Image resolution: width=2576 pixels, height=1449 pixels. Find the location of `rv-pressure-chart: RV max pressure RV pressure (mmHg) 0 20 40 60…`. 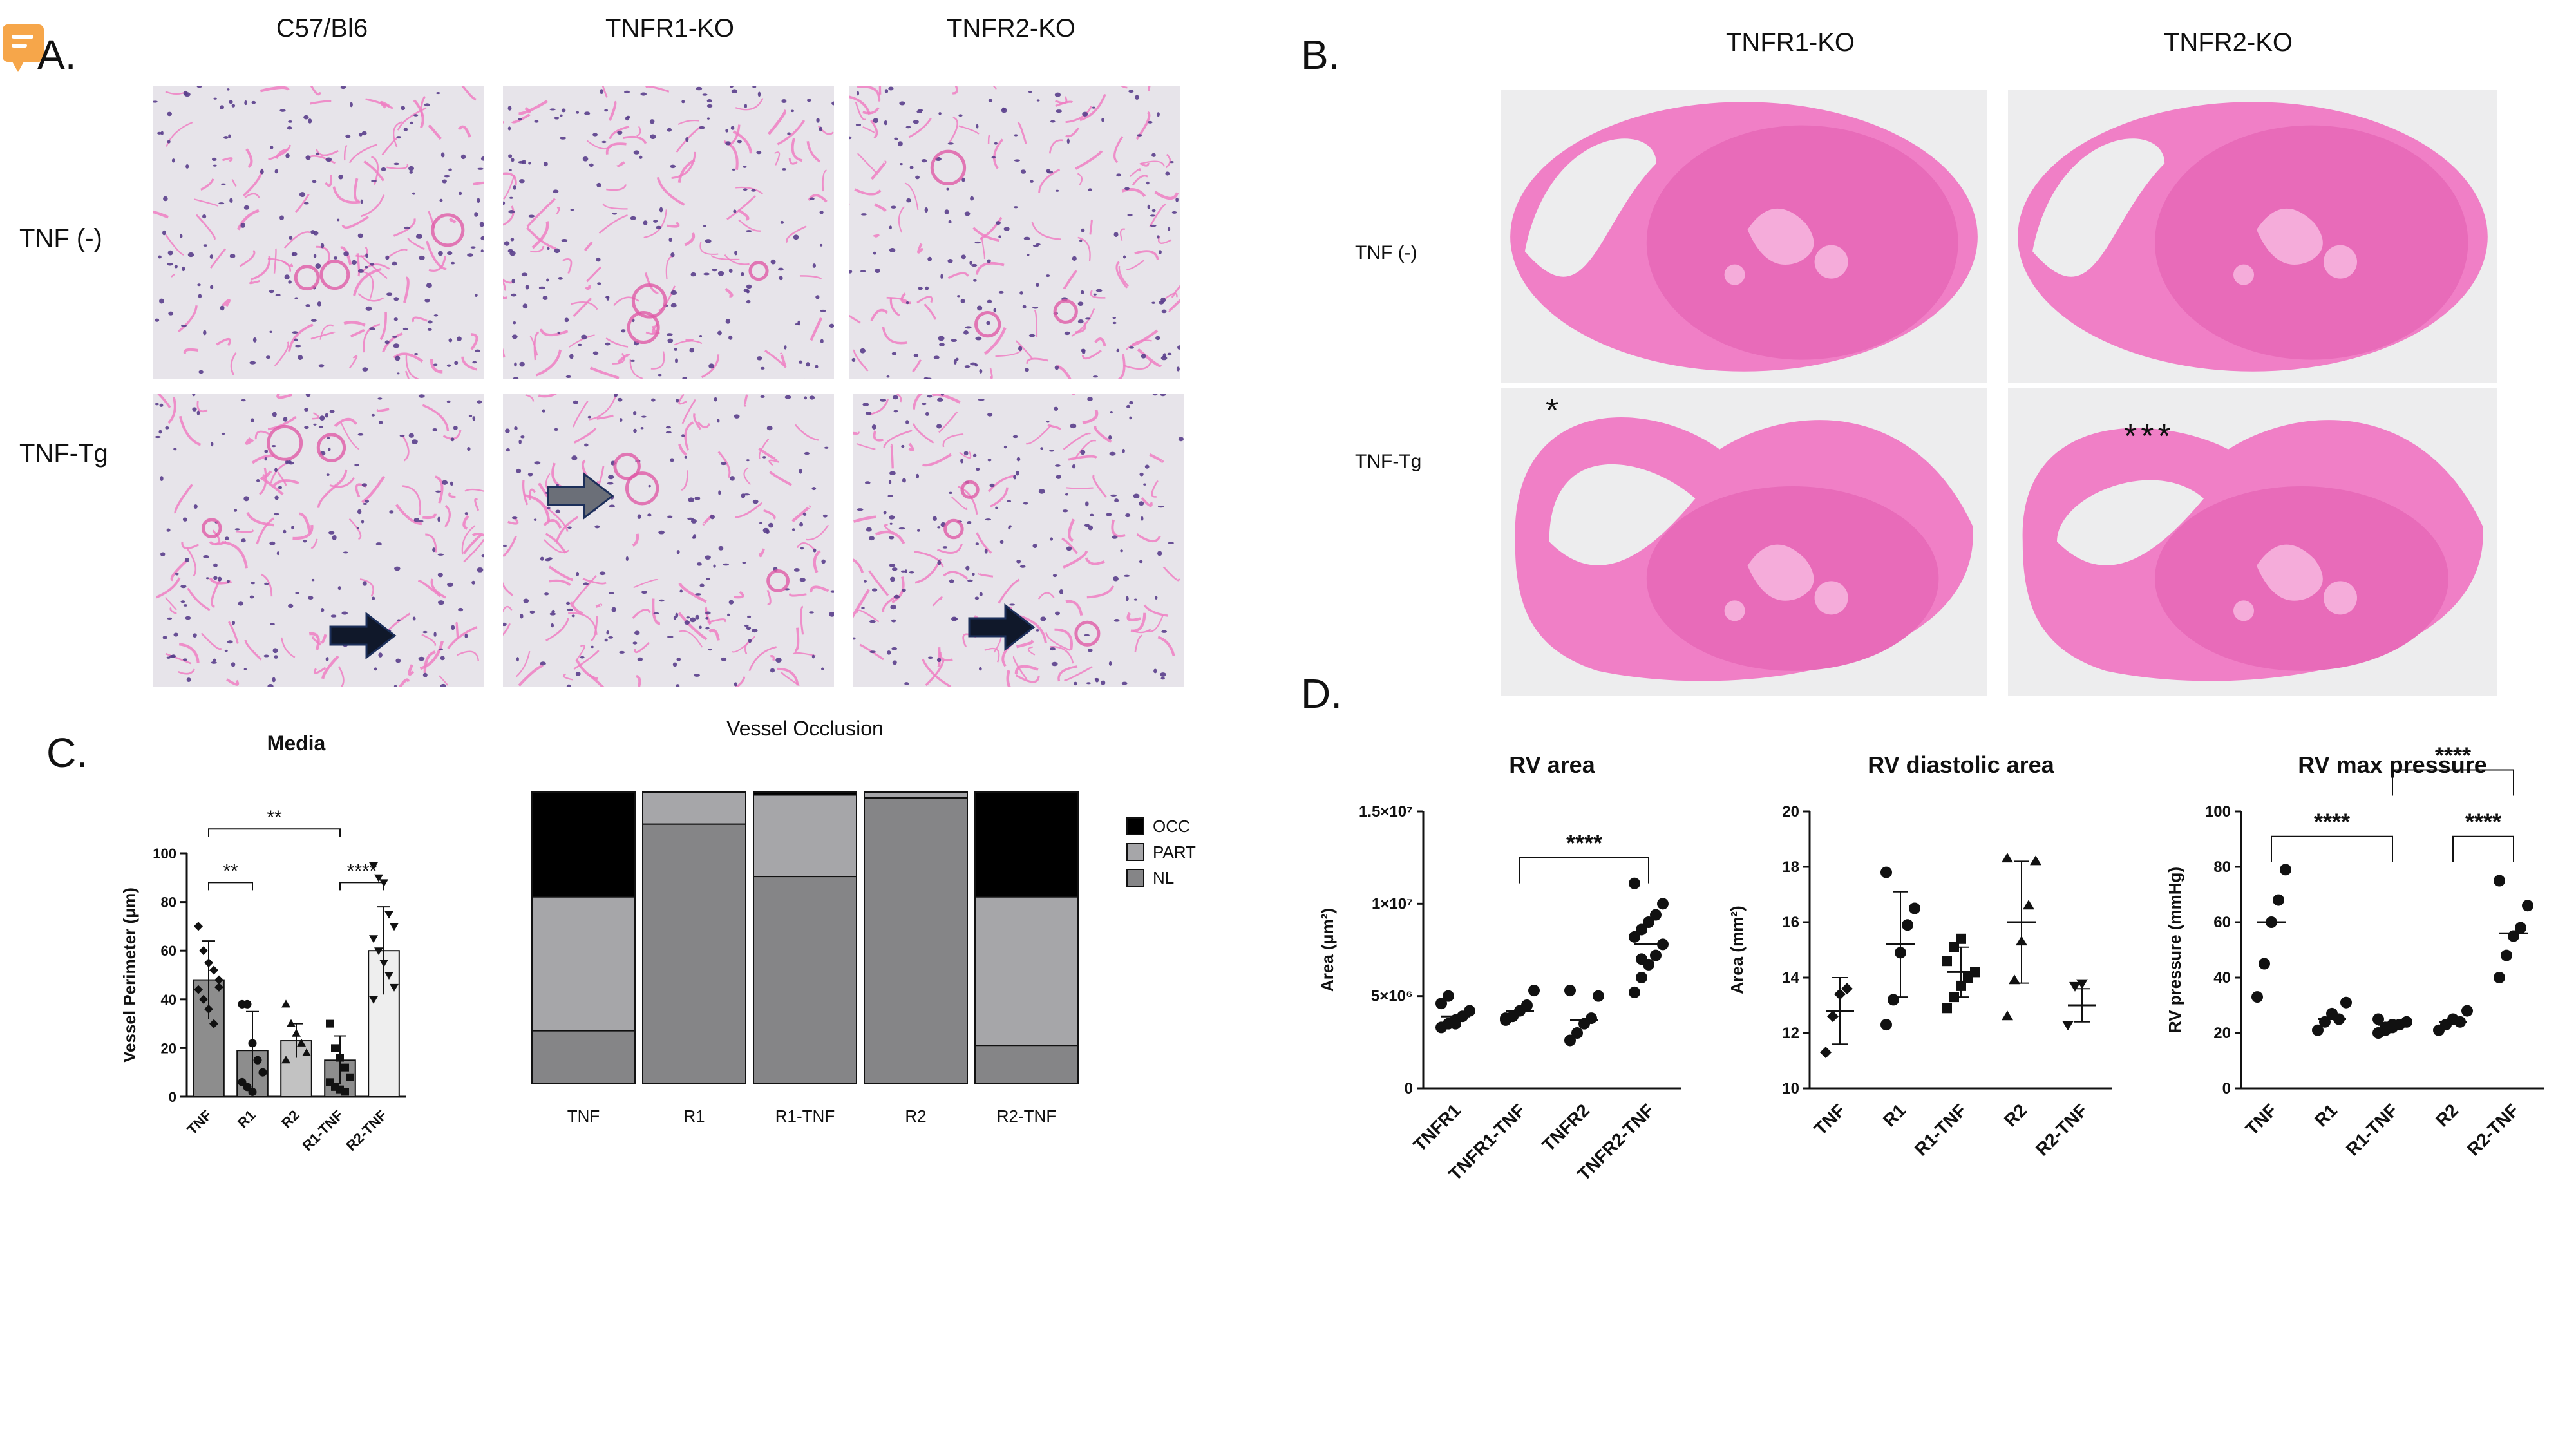

rv-pressure-chart: RV max pressure RV pressure (mmHg) 0 20 40 60… is located at coordinates (2370, 994).